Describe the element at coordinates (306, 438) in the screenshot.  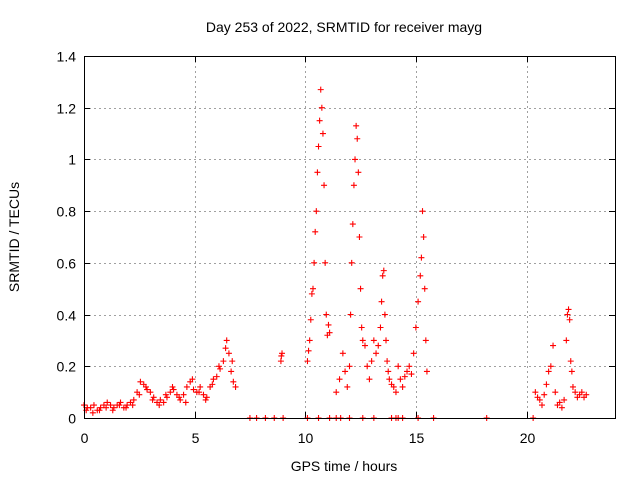
I see `x-tick-label: 10` at that location.